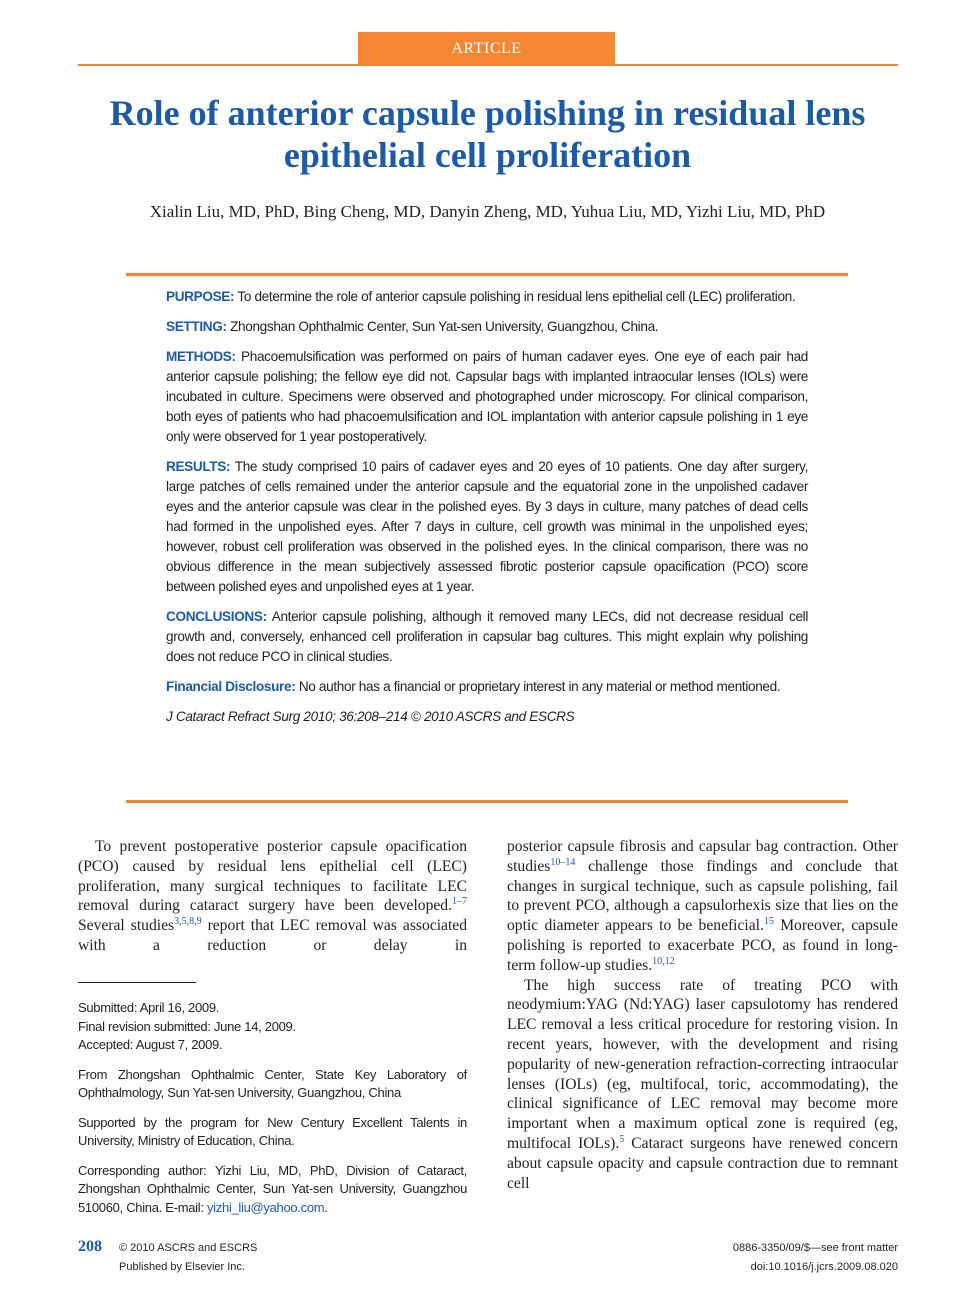 This screenshot has width=975, height=1305. What do you see at coordinates (663, 961) in the screenshot?
I see `citation-ref: 10,12` at bounding box center [663, 961].